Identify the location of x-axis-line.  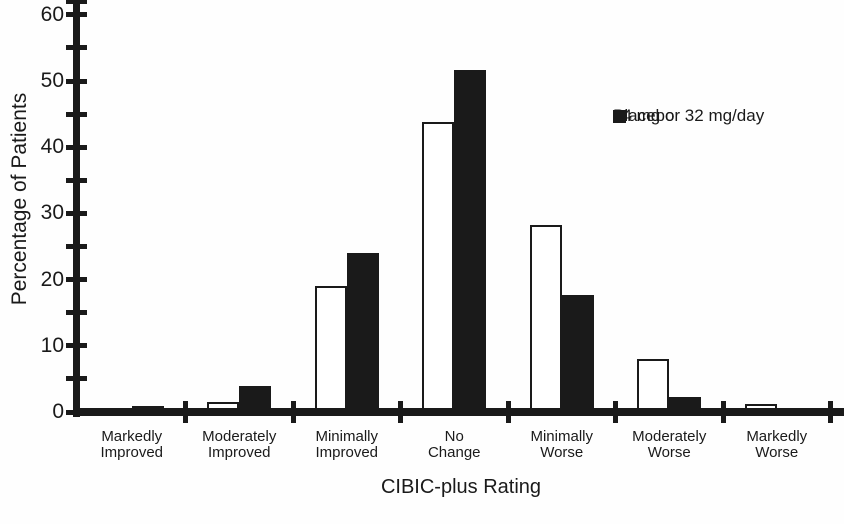
(458, 412).